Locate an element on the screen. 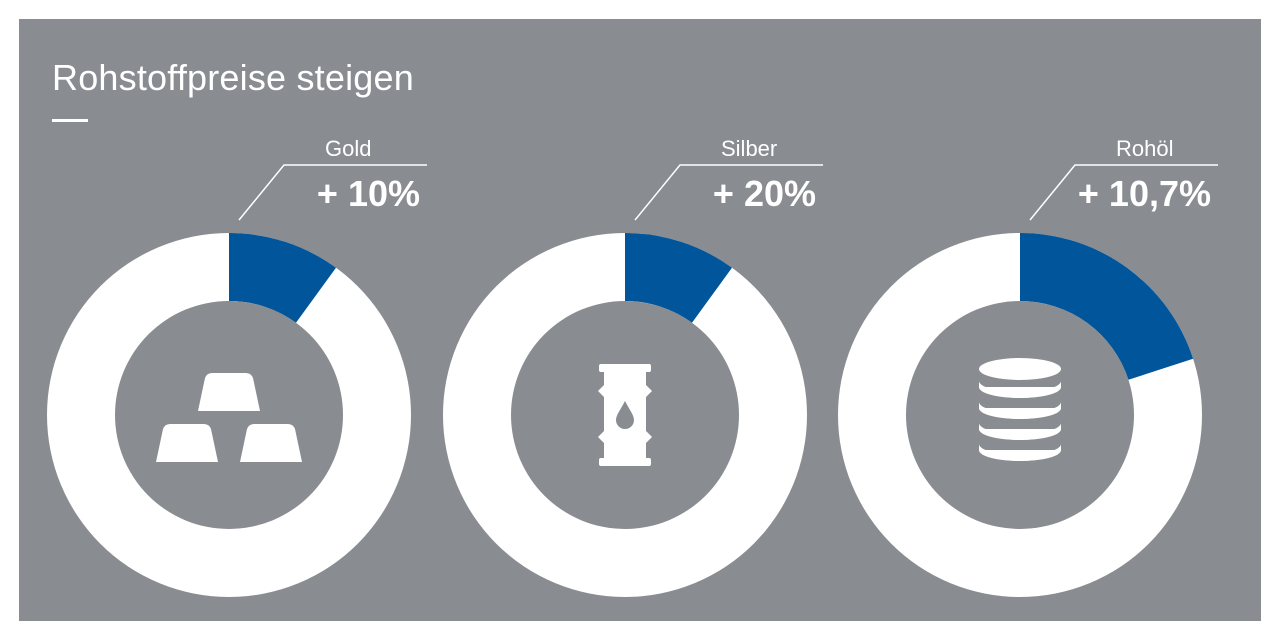 This screenshot has width=1280, height=640. value-label: + 10,7% is located at coordinates (1144, 193).